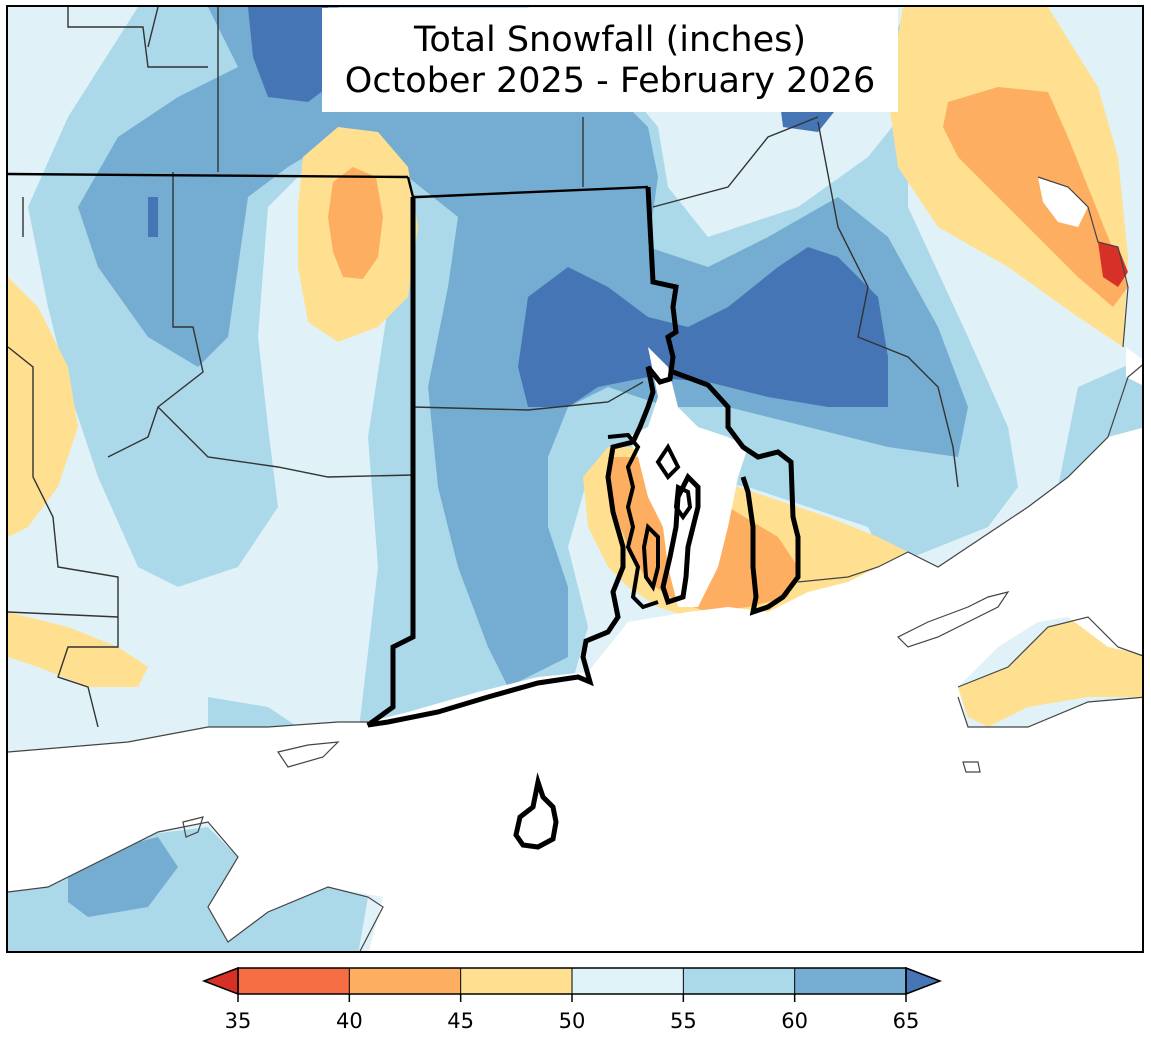 The width and height of the screenshot is (1151, 1048). Describe the element at coordinates (208, 175) in the screenshot. I see `ma-ct-border` at that location.